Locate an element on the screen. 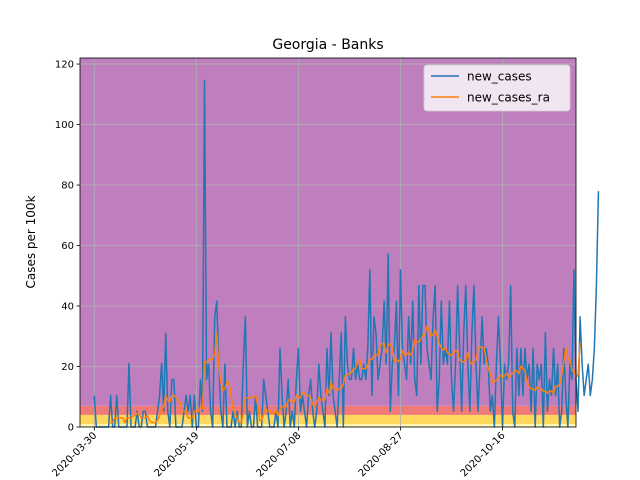  y-tick-label-0: 0 is located at coordinates (71, 428).